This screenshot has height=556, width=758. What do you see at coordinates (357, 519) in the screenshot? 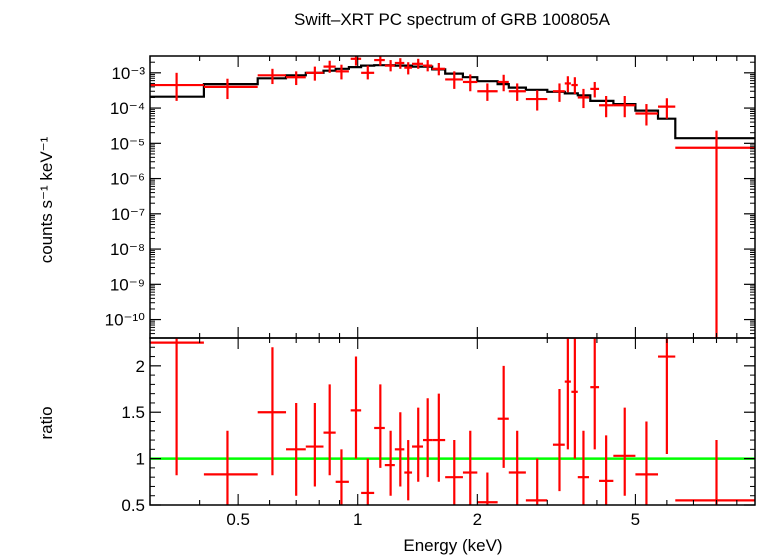
I see `x-tick-label: 1` at bounding box center [357, 519].